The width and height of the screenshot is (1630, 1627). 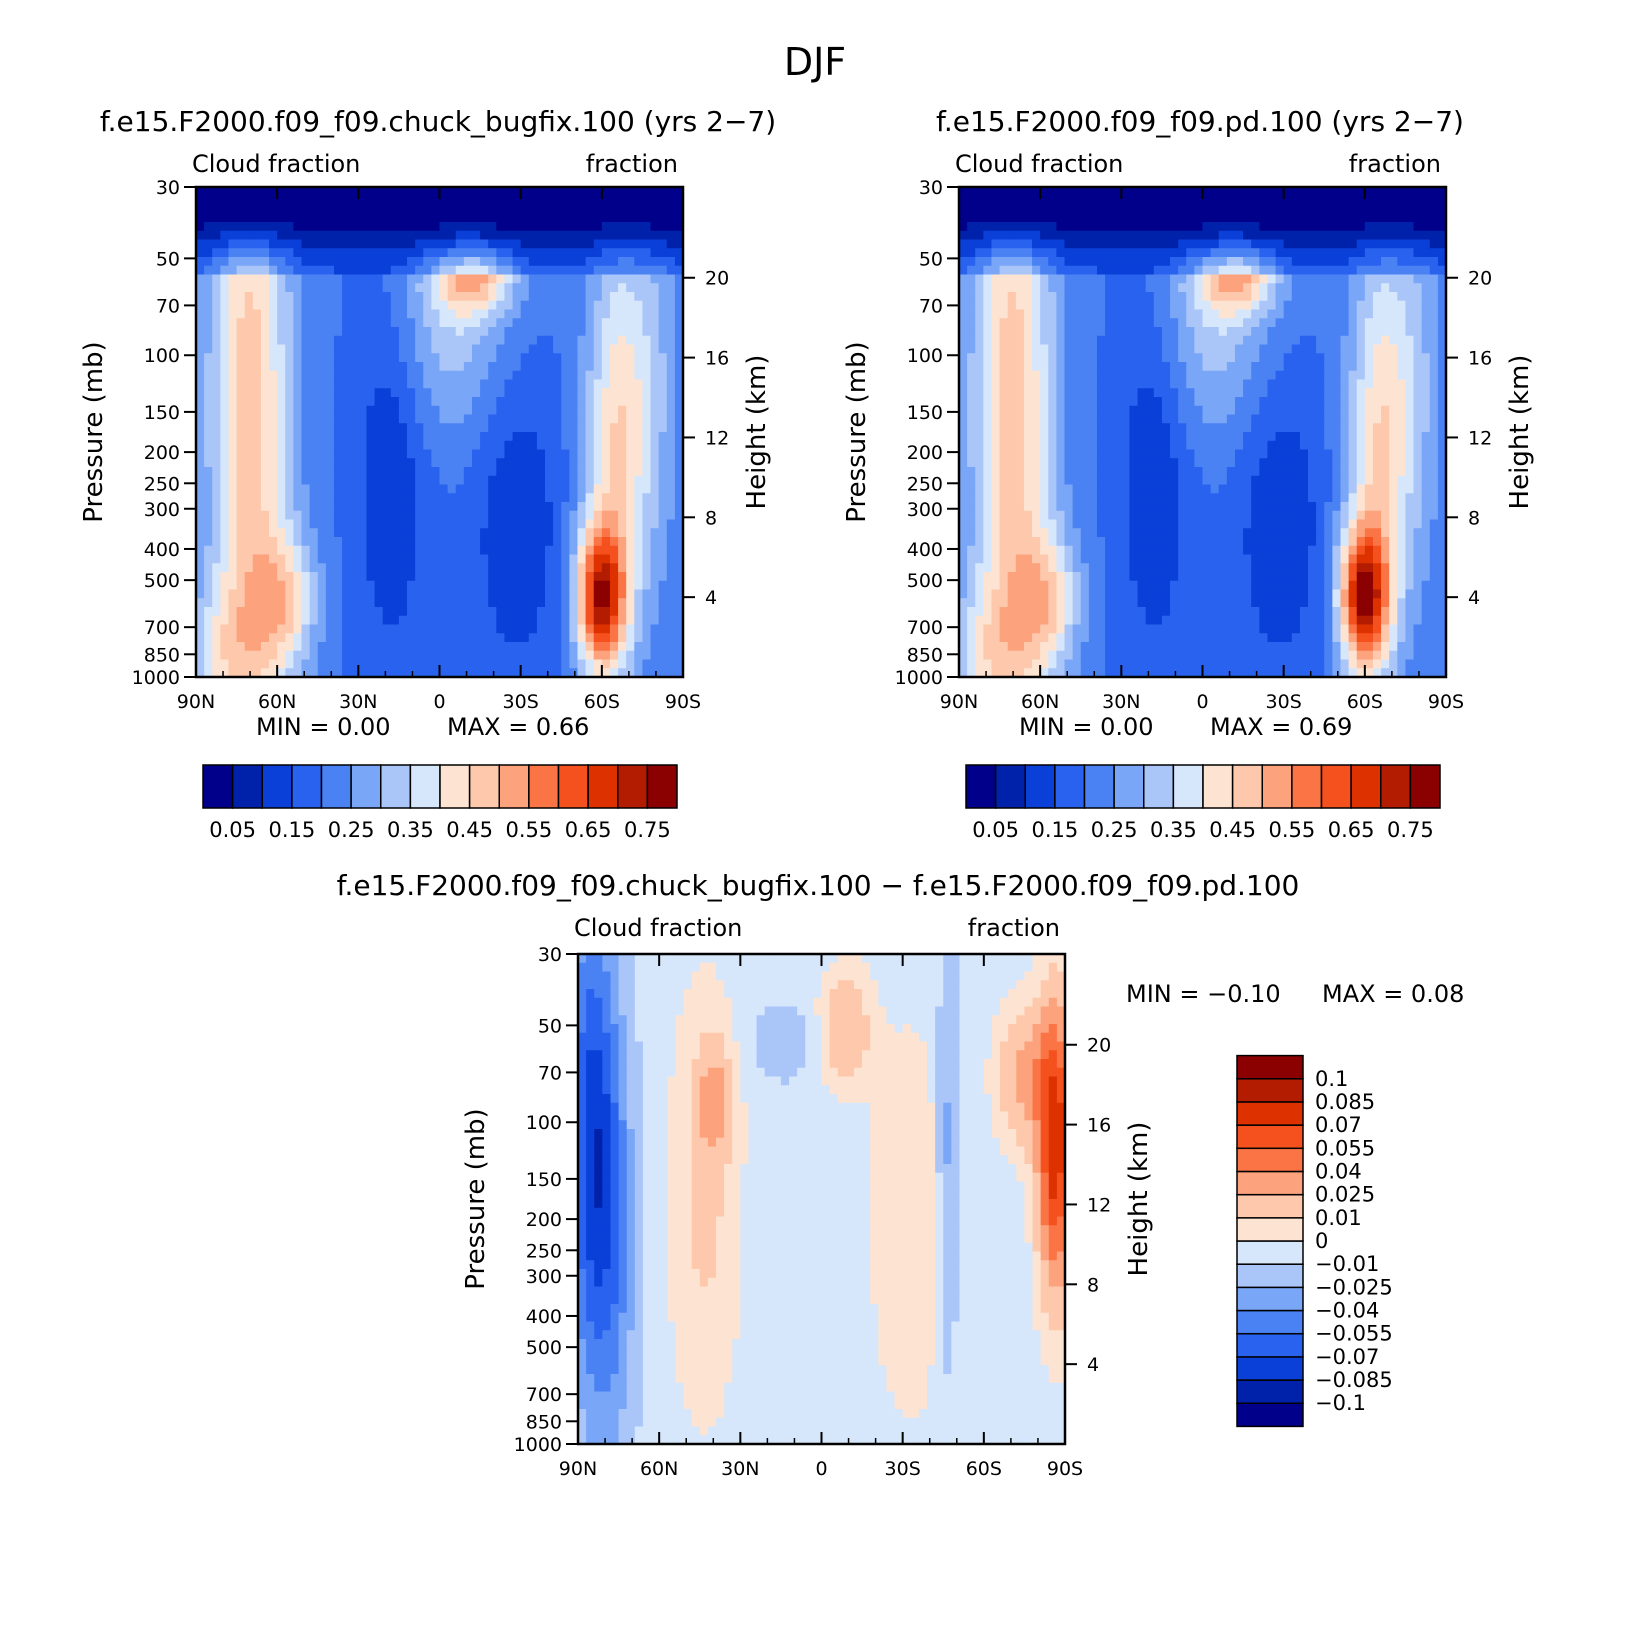 What do you see at coordinates (633, 786) in the screenshot?
I see `colorbar-box` at bounding box center [633, 786].